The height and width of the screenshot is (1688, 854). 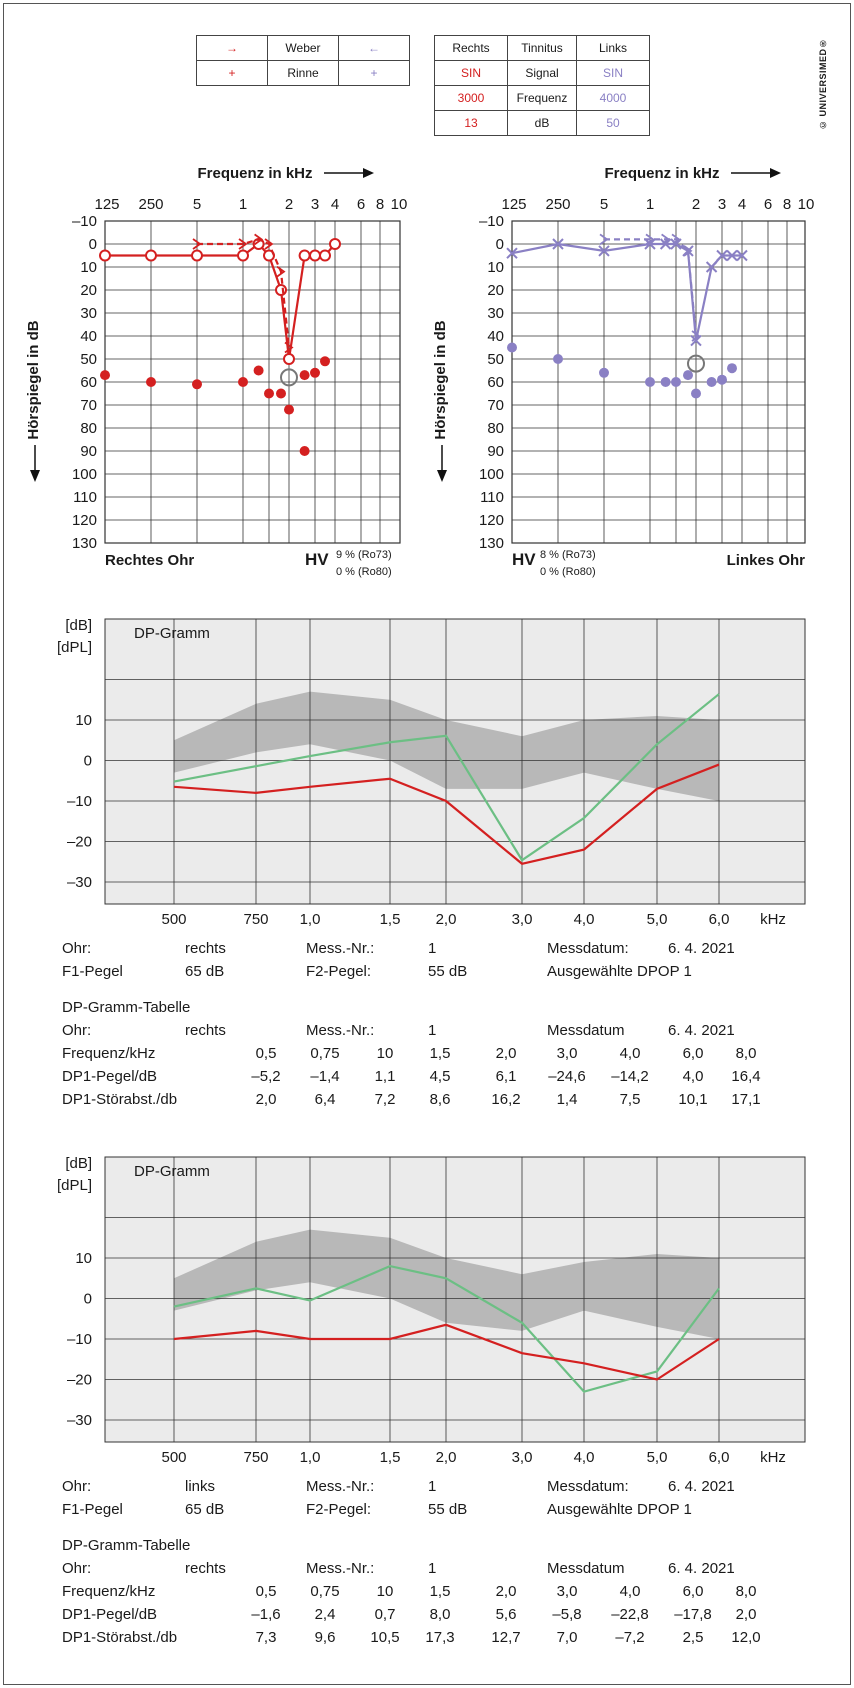 I want to click on y-tick-label: 120, so click(x=491, y=520).